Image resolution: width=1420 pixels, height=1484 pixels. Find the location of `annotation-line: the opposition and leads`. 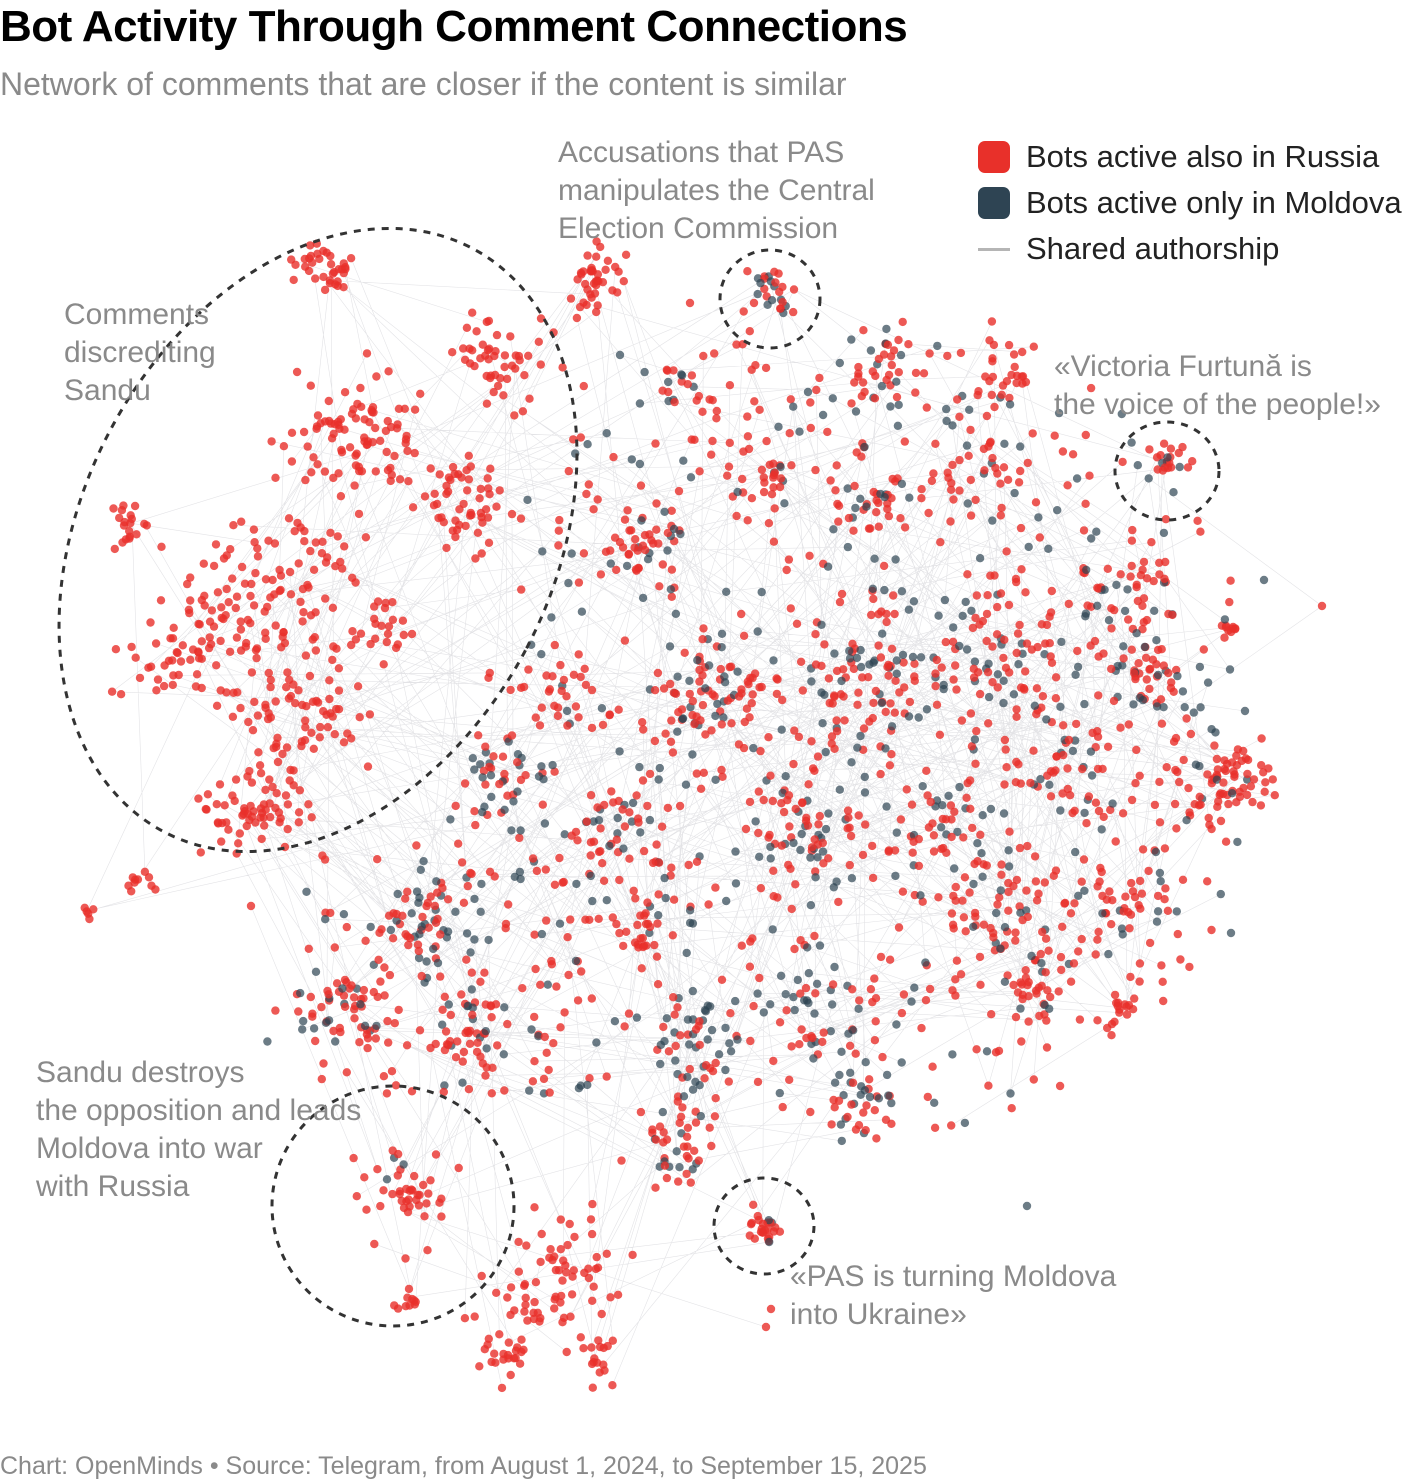

annotation-line: the opposition and leads is located at coordinates (199, 1110).